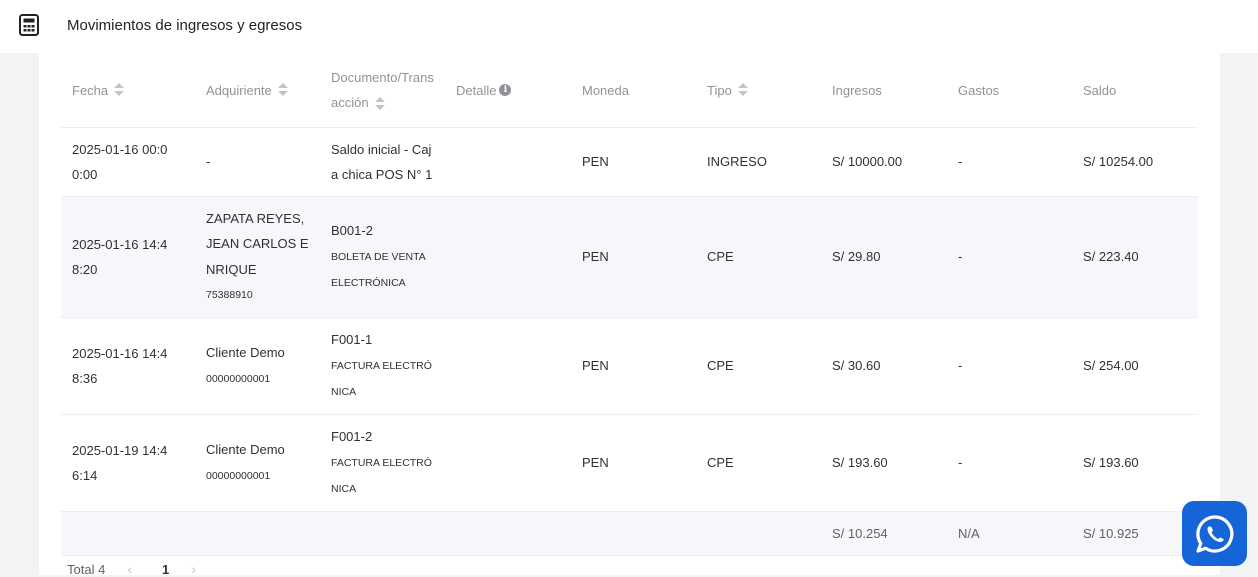 This screenshot has height=577, width=1258. I want to click on whatsapp-icon, so click(1214, 533).